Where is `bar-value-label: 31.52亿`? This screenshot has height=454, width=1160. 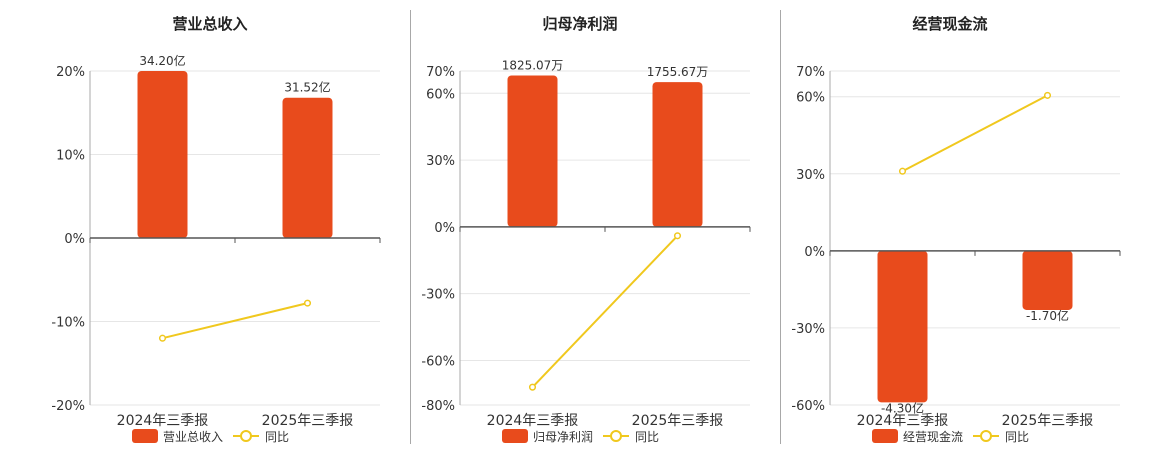 bar-value-label: 31.52亿 is located at coordinates (307, 87).